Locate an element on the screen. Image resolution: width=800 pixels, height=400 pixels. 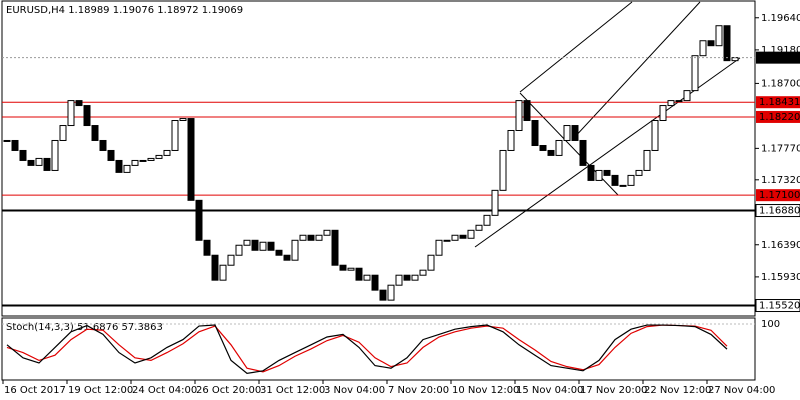
level-label: 1.15520 is located at coordinates (779, 306).